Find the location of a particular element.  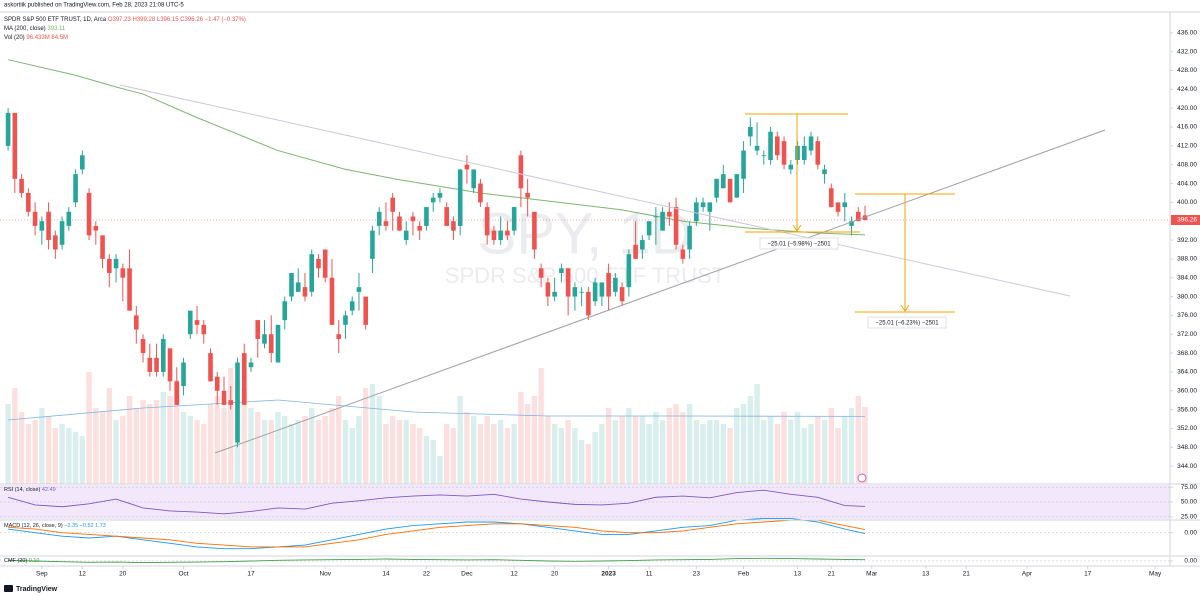

y-tick-label: 424.00 is located at coordinates (1187, 89).